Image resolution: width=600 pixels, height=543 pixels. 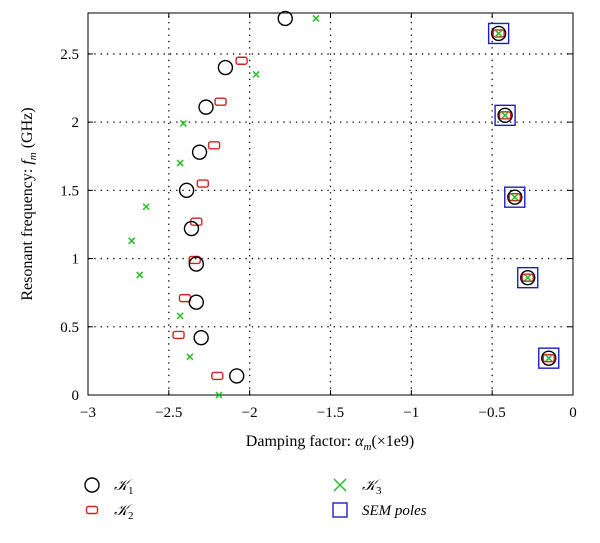 I want to click on y-tick-label: 0.5, so click(x=69, y=328).